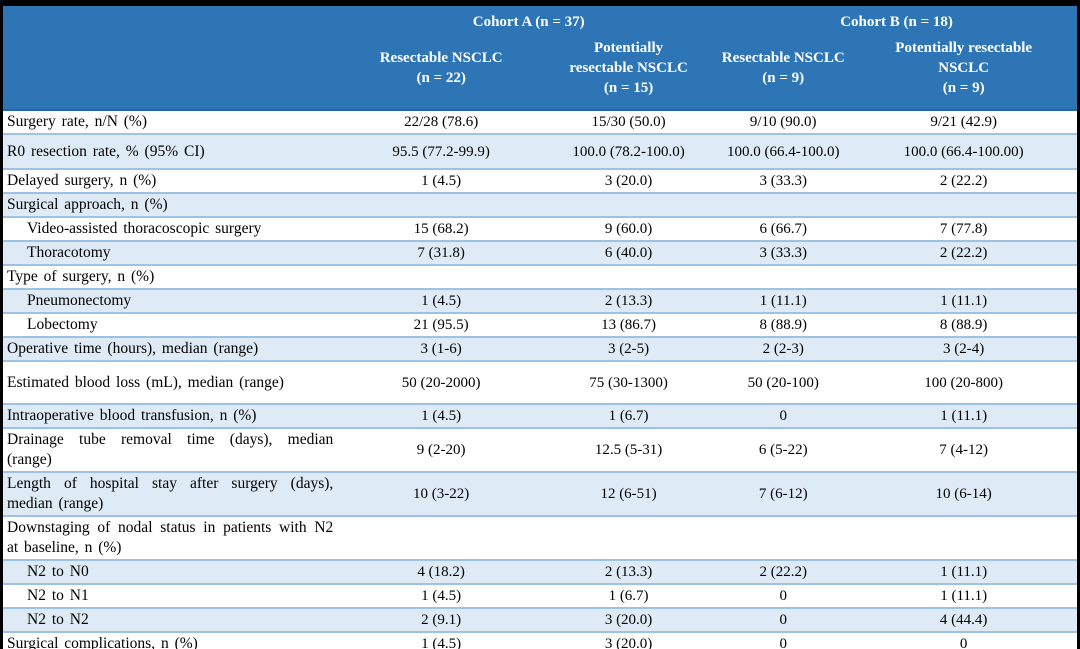 This screenshot has width=1080, height=649. Describe the element at coordinates (441, 71) in the screenshot. I see `col-header-cohort-a-resectable: Resectable NSCLC (n = 22)` at that location.